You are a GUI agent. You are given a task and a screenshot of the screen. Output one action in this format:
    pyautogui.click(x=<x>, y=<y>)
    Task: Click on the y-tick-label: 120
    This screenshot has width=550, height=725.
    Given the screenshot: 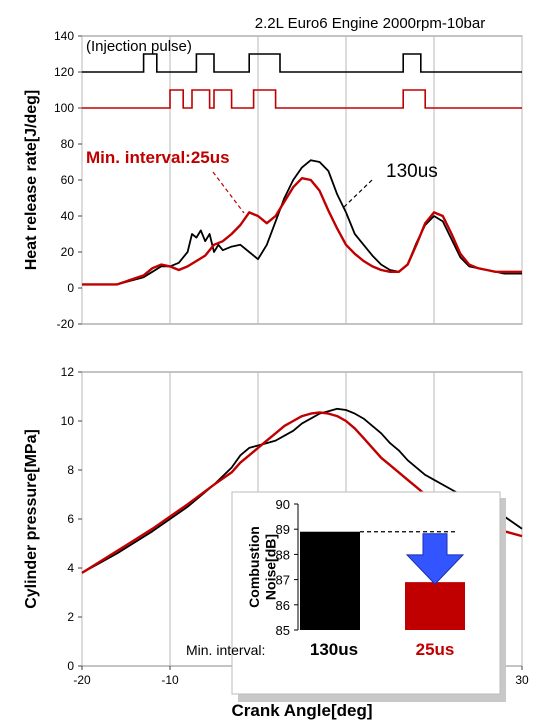 What is the action you would take?
    pyautogui.click(x=64, y=72)
    